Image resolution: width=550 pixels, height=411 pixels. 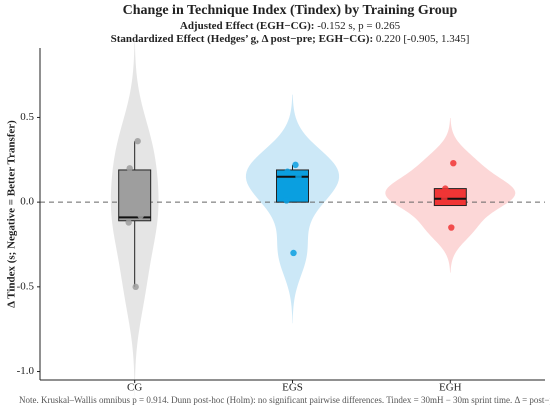 I want to click on y-tick-label: 0.0, so click(x=27, y=202).